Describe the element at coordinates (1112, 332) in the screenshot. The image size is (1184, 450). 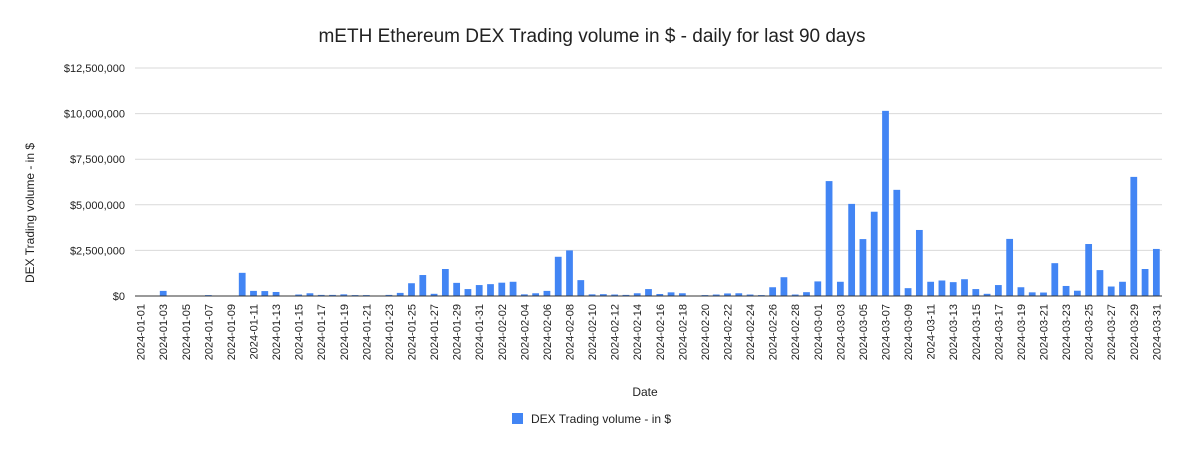
I see `x-tick-label: 2024-03-27` at that location.